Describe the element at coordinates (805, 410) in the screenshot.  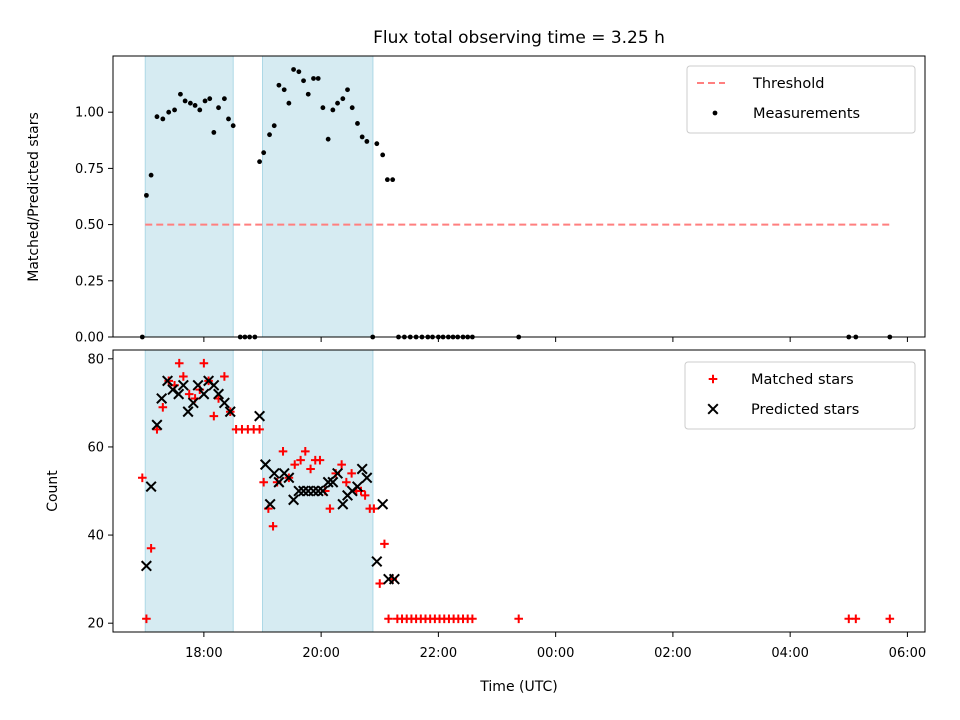
I see `bottom-legend-label: Predicted stars` at that location.